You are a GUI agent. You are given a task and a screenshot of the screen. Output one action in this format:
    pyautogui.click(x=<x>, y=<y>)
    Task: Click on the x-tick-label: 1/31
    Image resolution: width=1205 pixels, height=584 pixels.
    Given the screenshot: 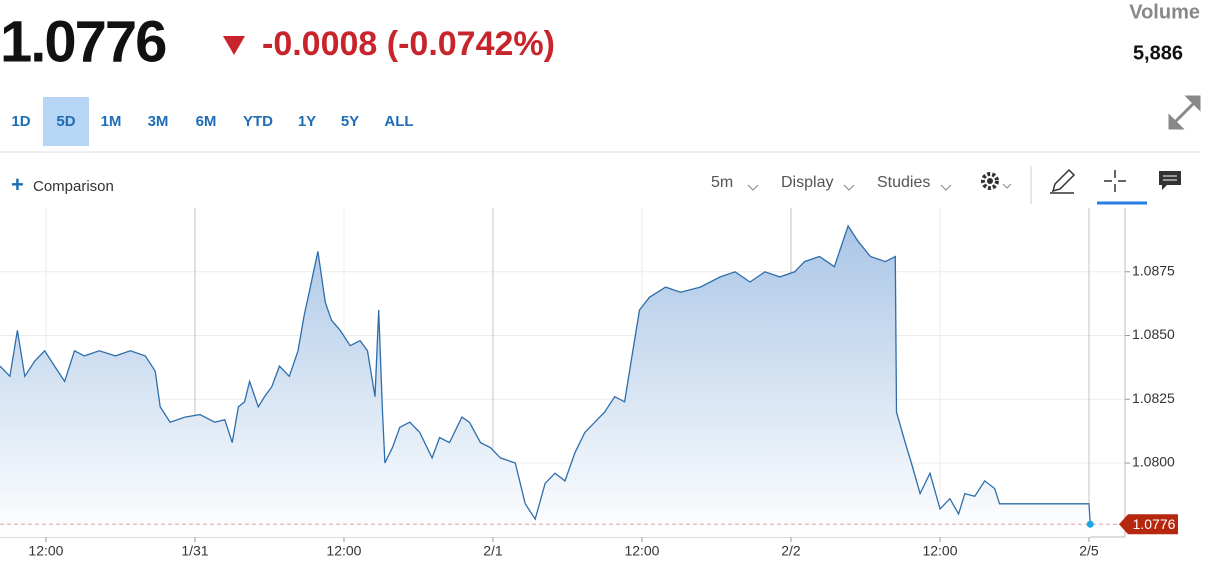 What is the action you would take?
    pyautogui.click(x=194, y=551)
    